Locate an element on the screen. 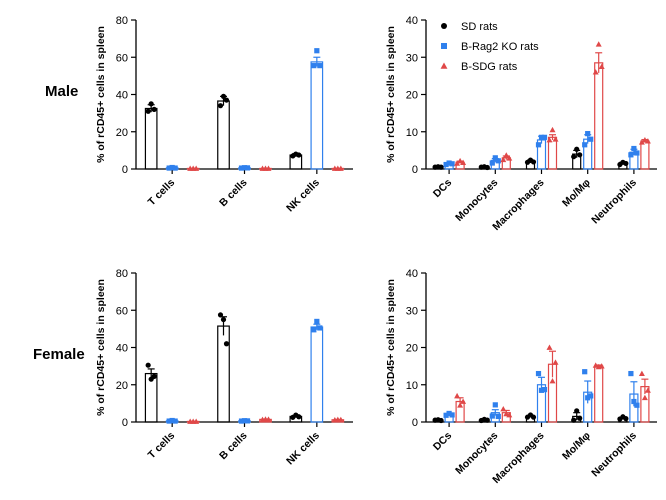  legend-marker-sd-rats is located at coordinates (444, 26).